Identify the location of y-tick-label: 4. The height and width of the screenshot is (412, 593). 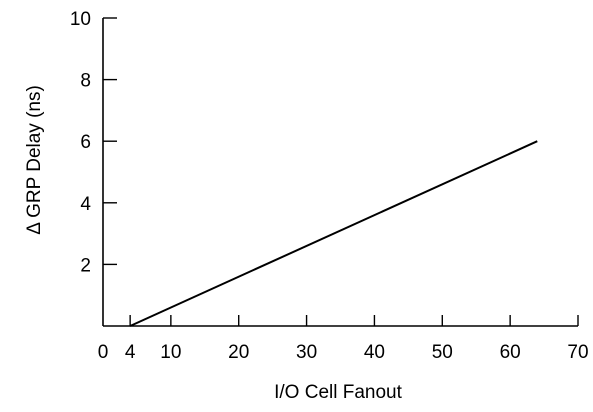
(85, 204).